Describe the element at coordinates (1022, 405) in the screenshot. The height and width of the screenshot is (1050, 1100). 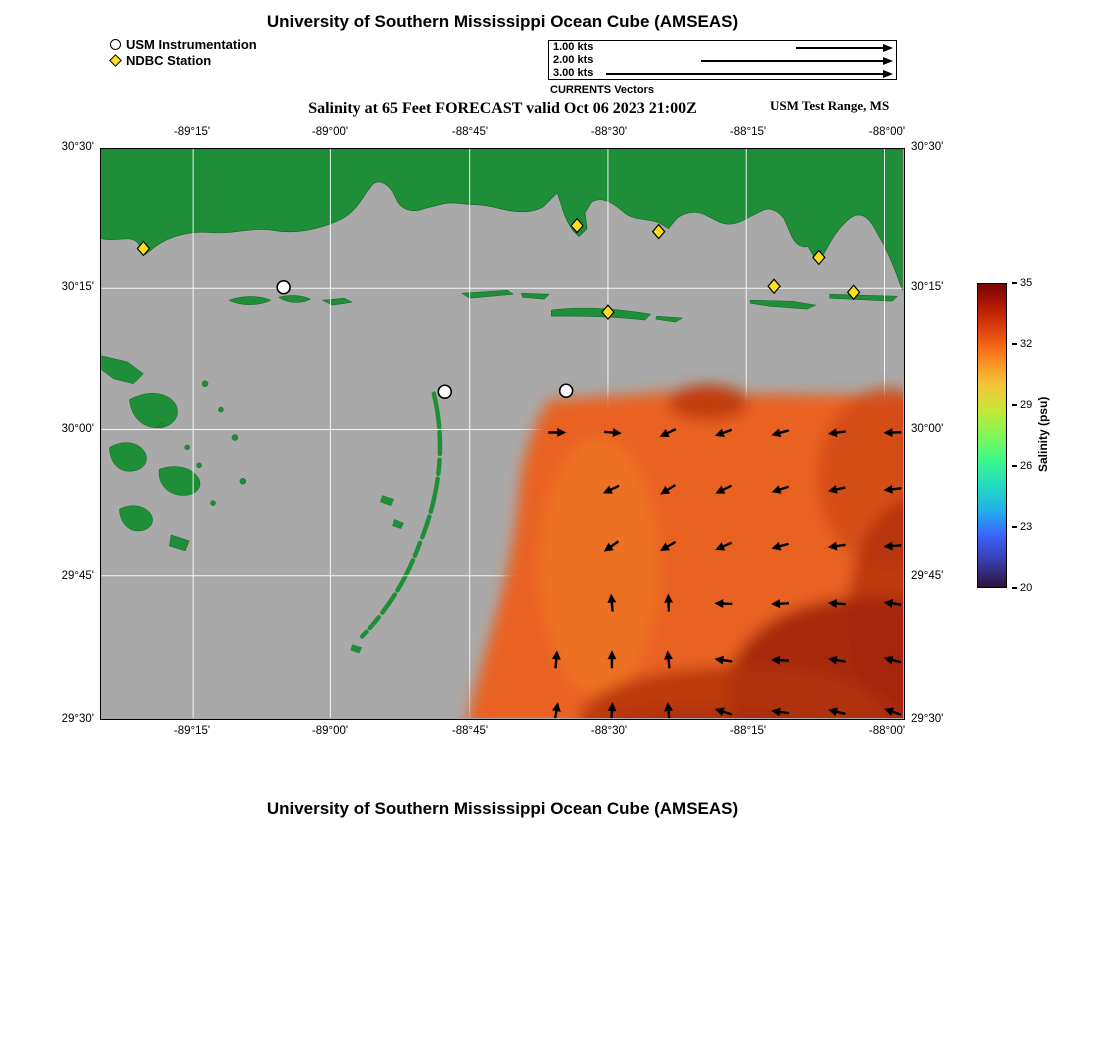
I see `colorbar-tick-label: 29` at that location.